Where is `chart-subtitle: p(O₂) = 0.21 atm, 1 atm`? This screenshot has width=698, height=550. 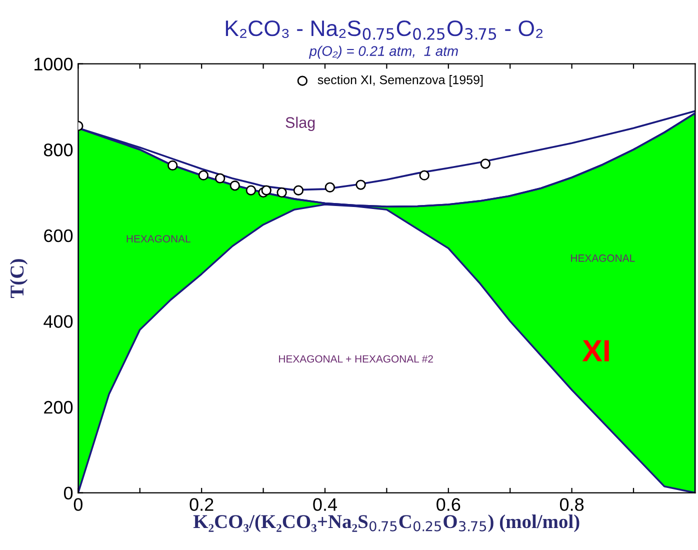
chart-subtitle: p(O₂) = 0.21 atm, 1 atm is located at coordinates (383, 52).